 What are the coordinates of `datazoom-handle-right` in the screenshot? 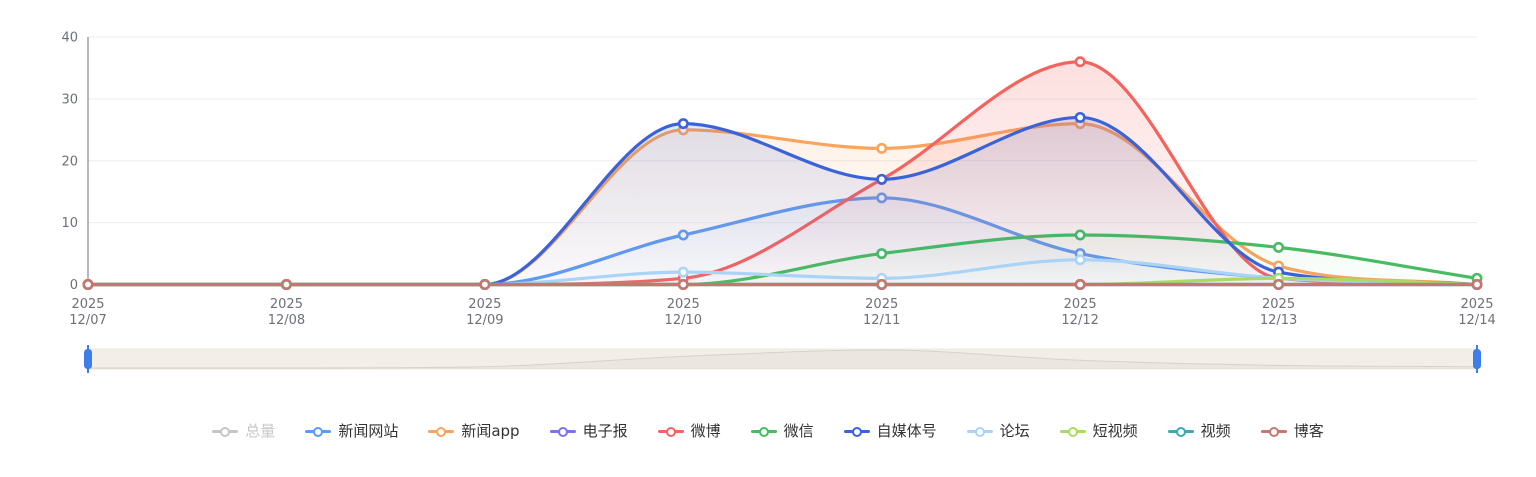 It's located at (1477, 359).